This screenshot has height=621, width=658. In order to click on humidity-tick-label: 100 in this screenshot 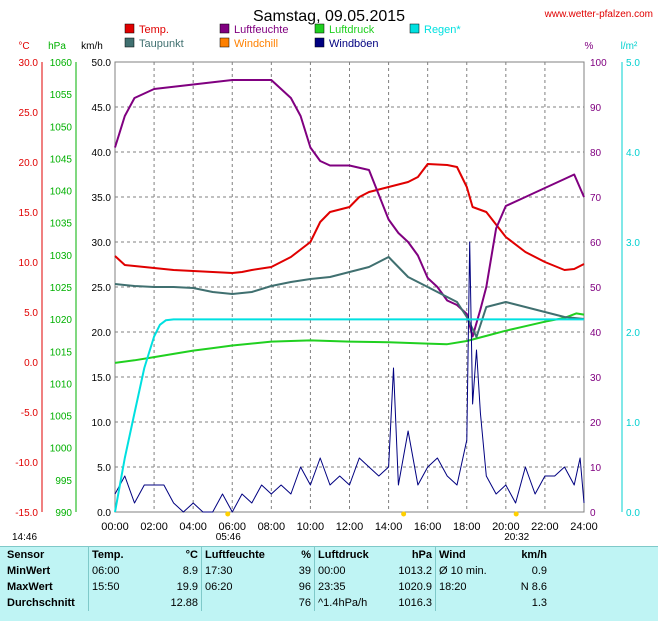, I will do `click(598, 63)`.